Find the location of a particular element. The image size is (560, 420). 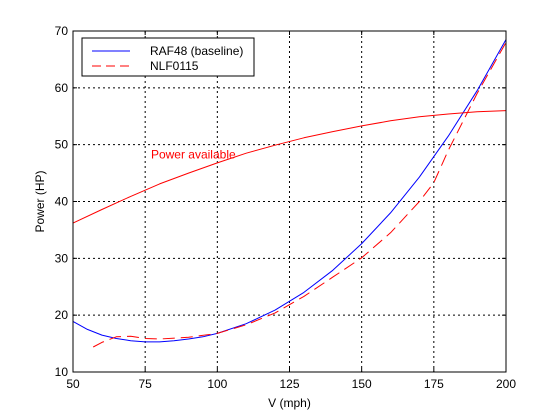

y-tick-label: 30 is located at coordinates (62, 258).